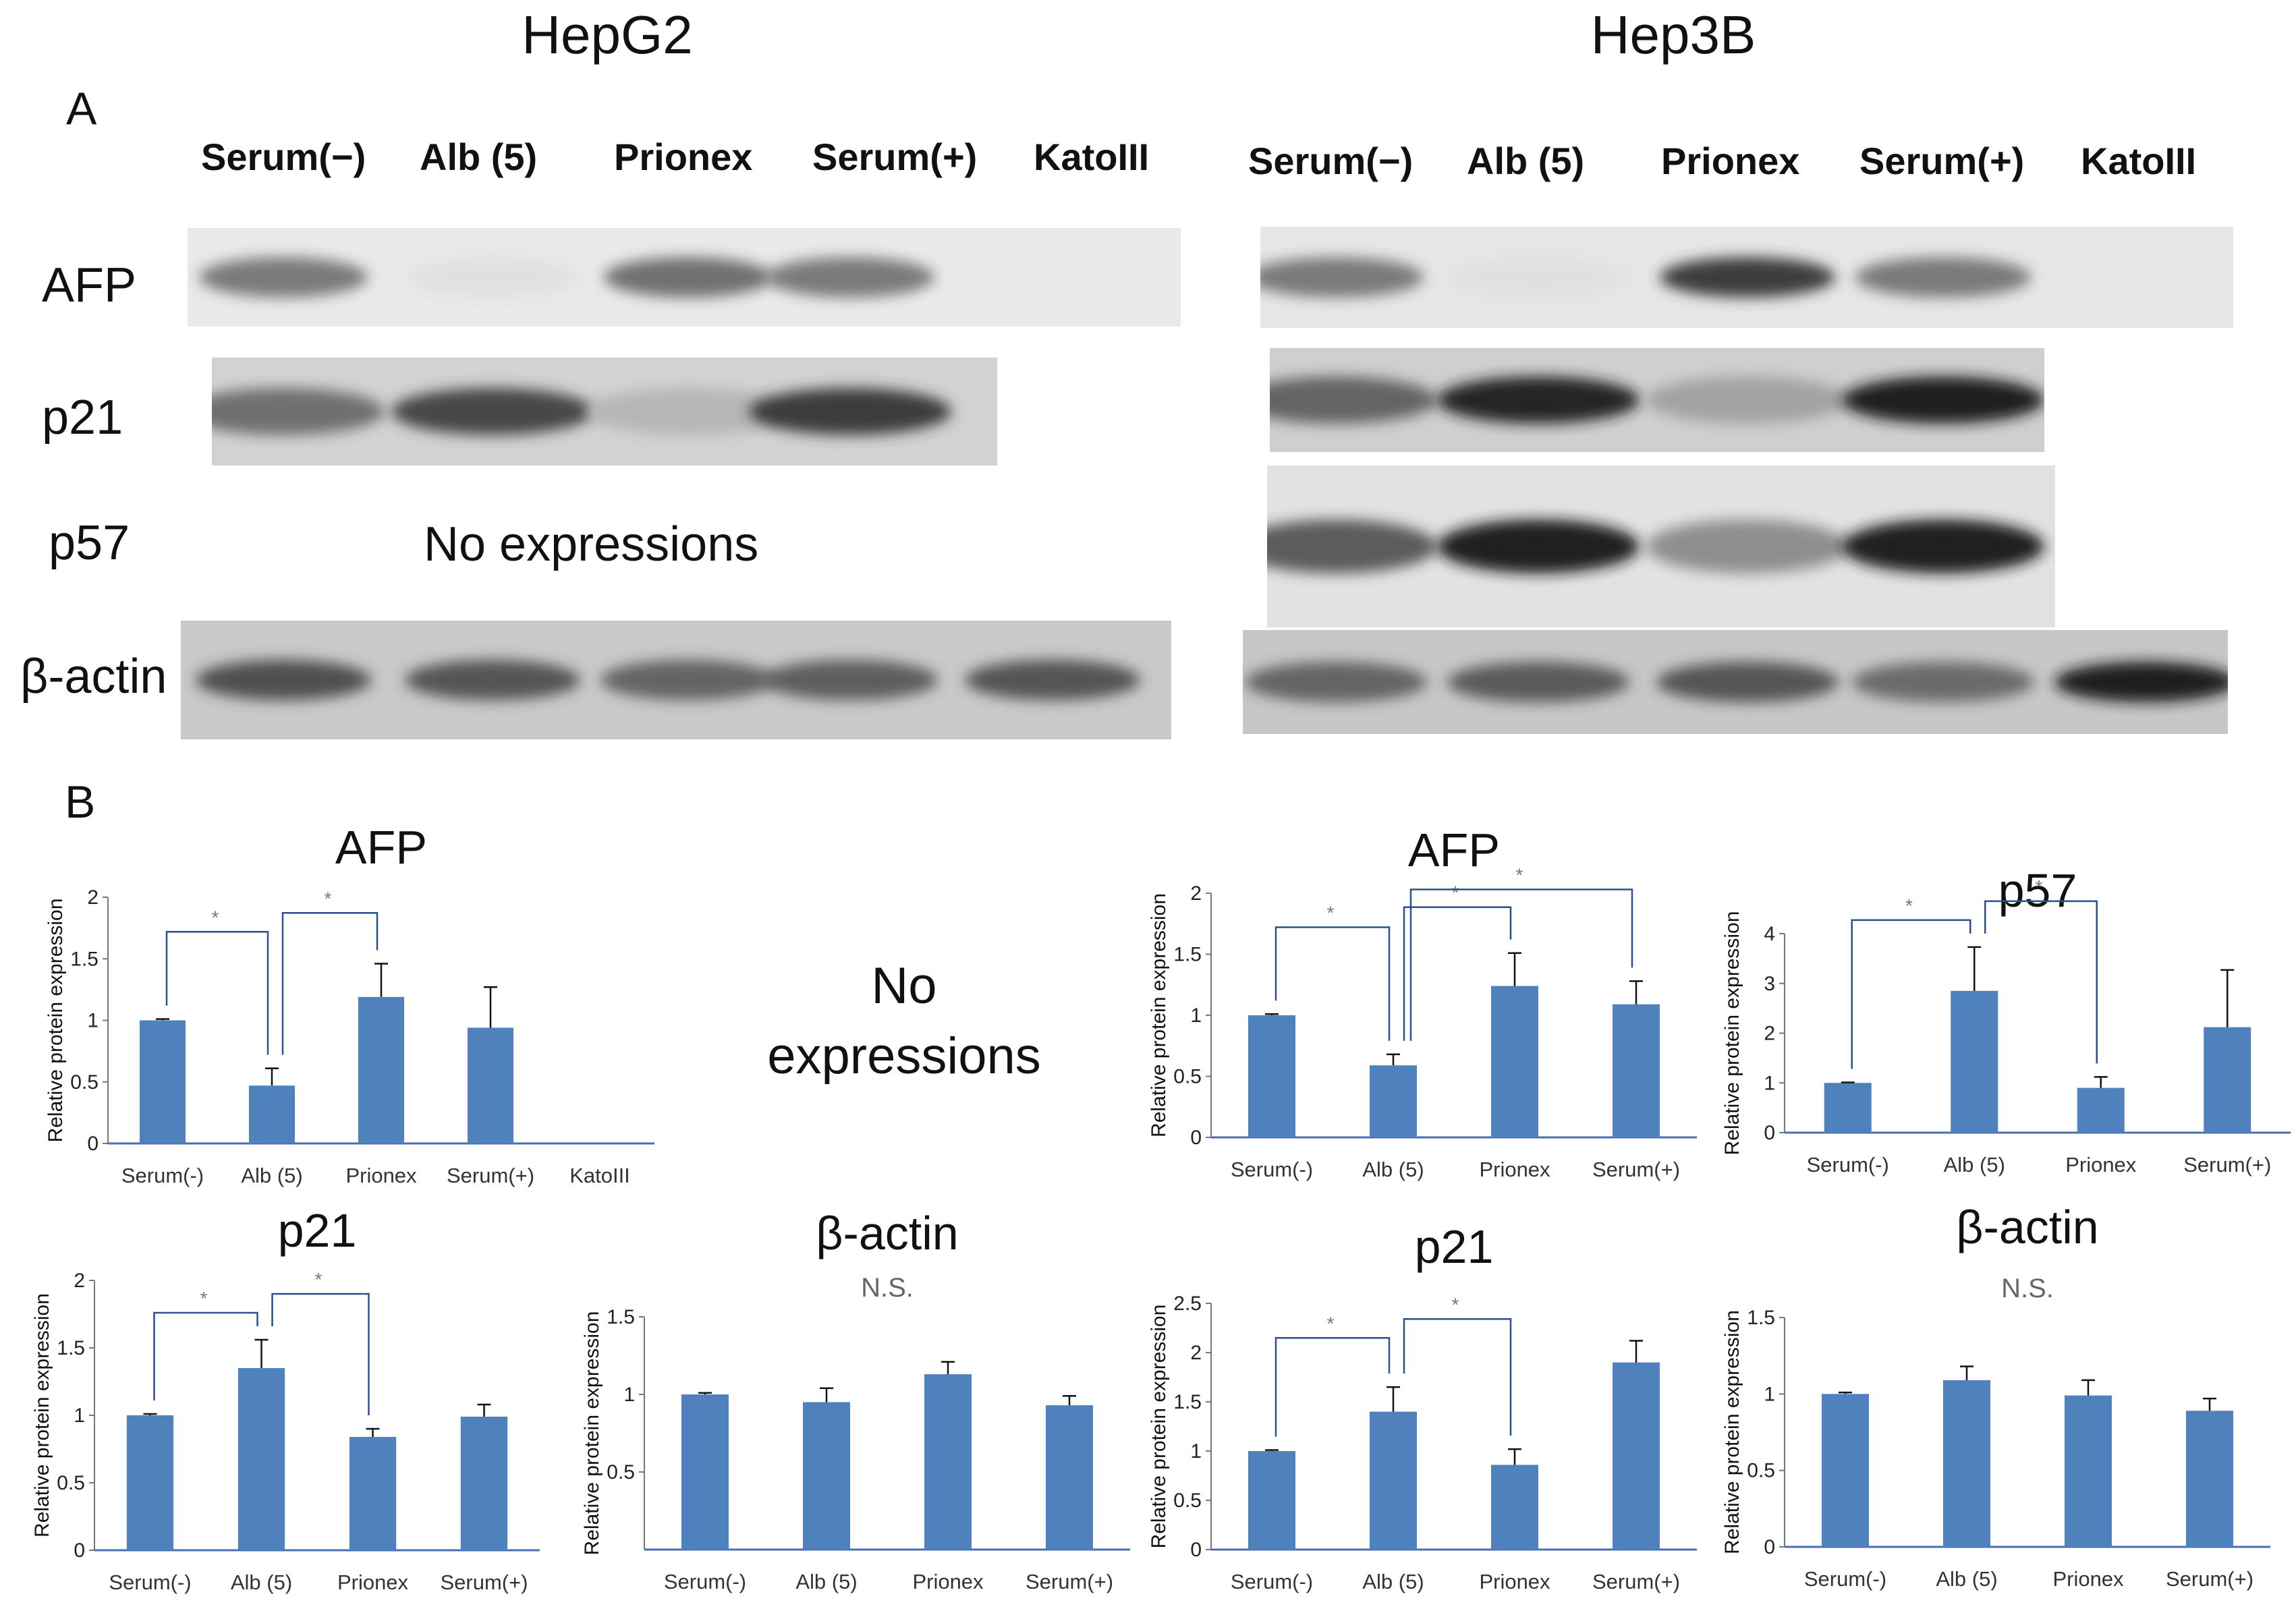  I want to click on hepg2-title: HepG2, so click(607, 35).